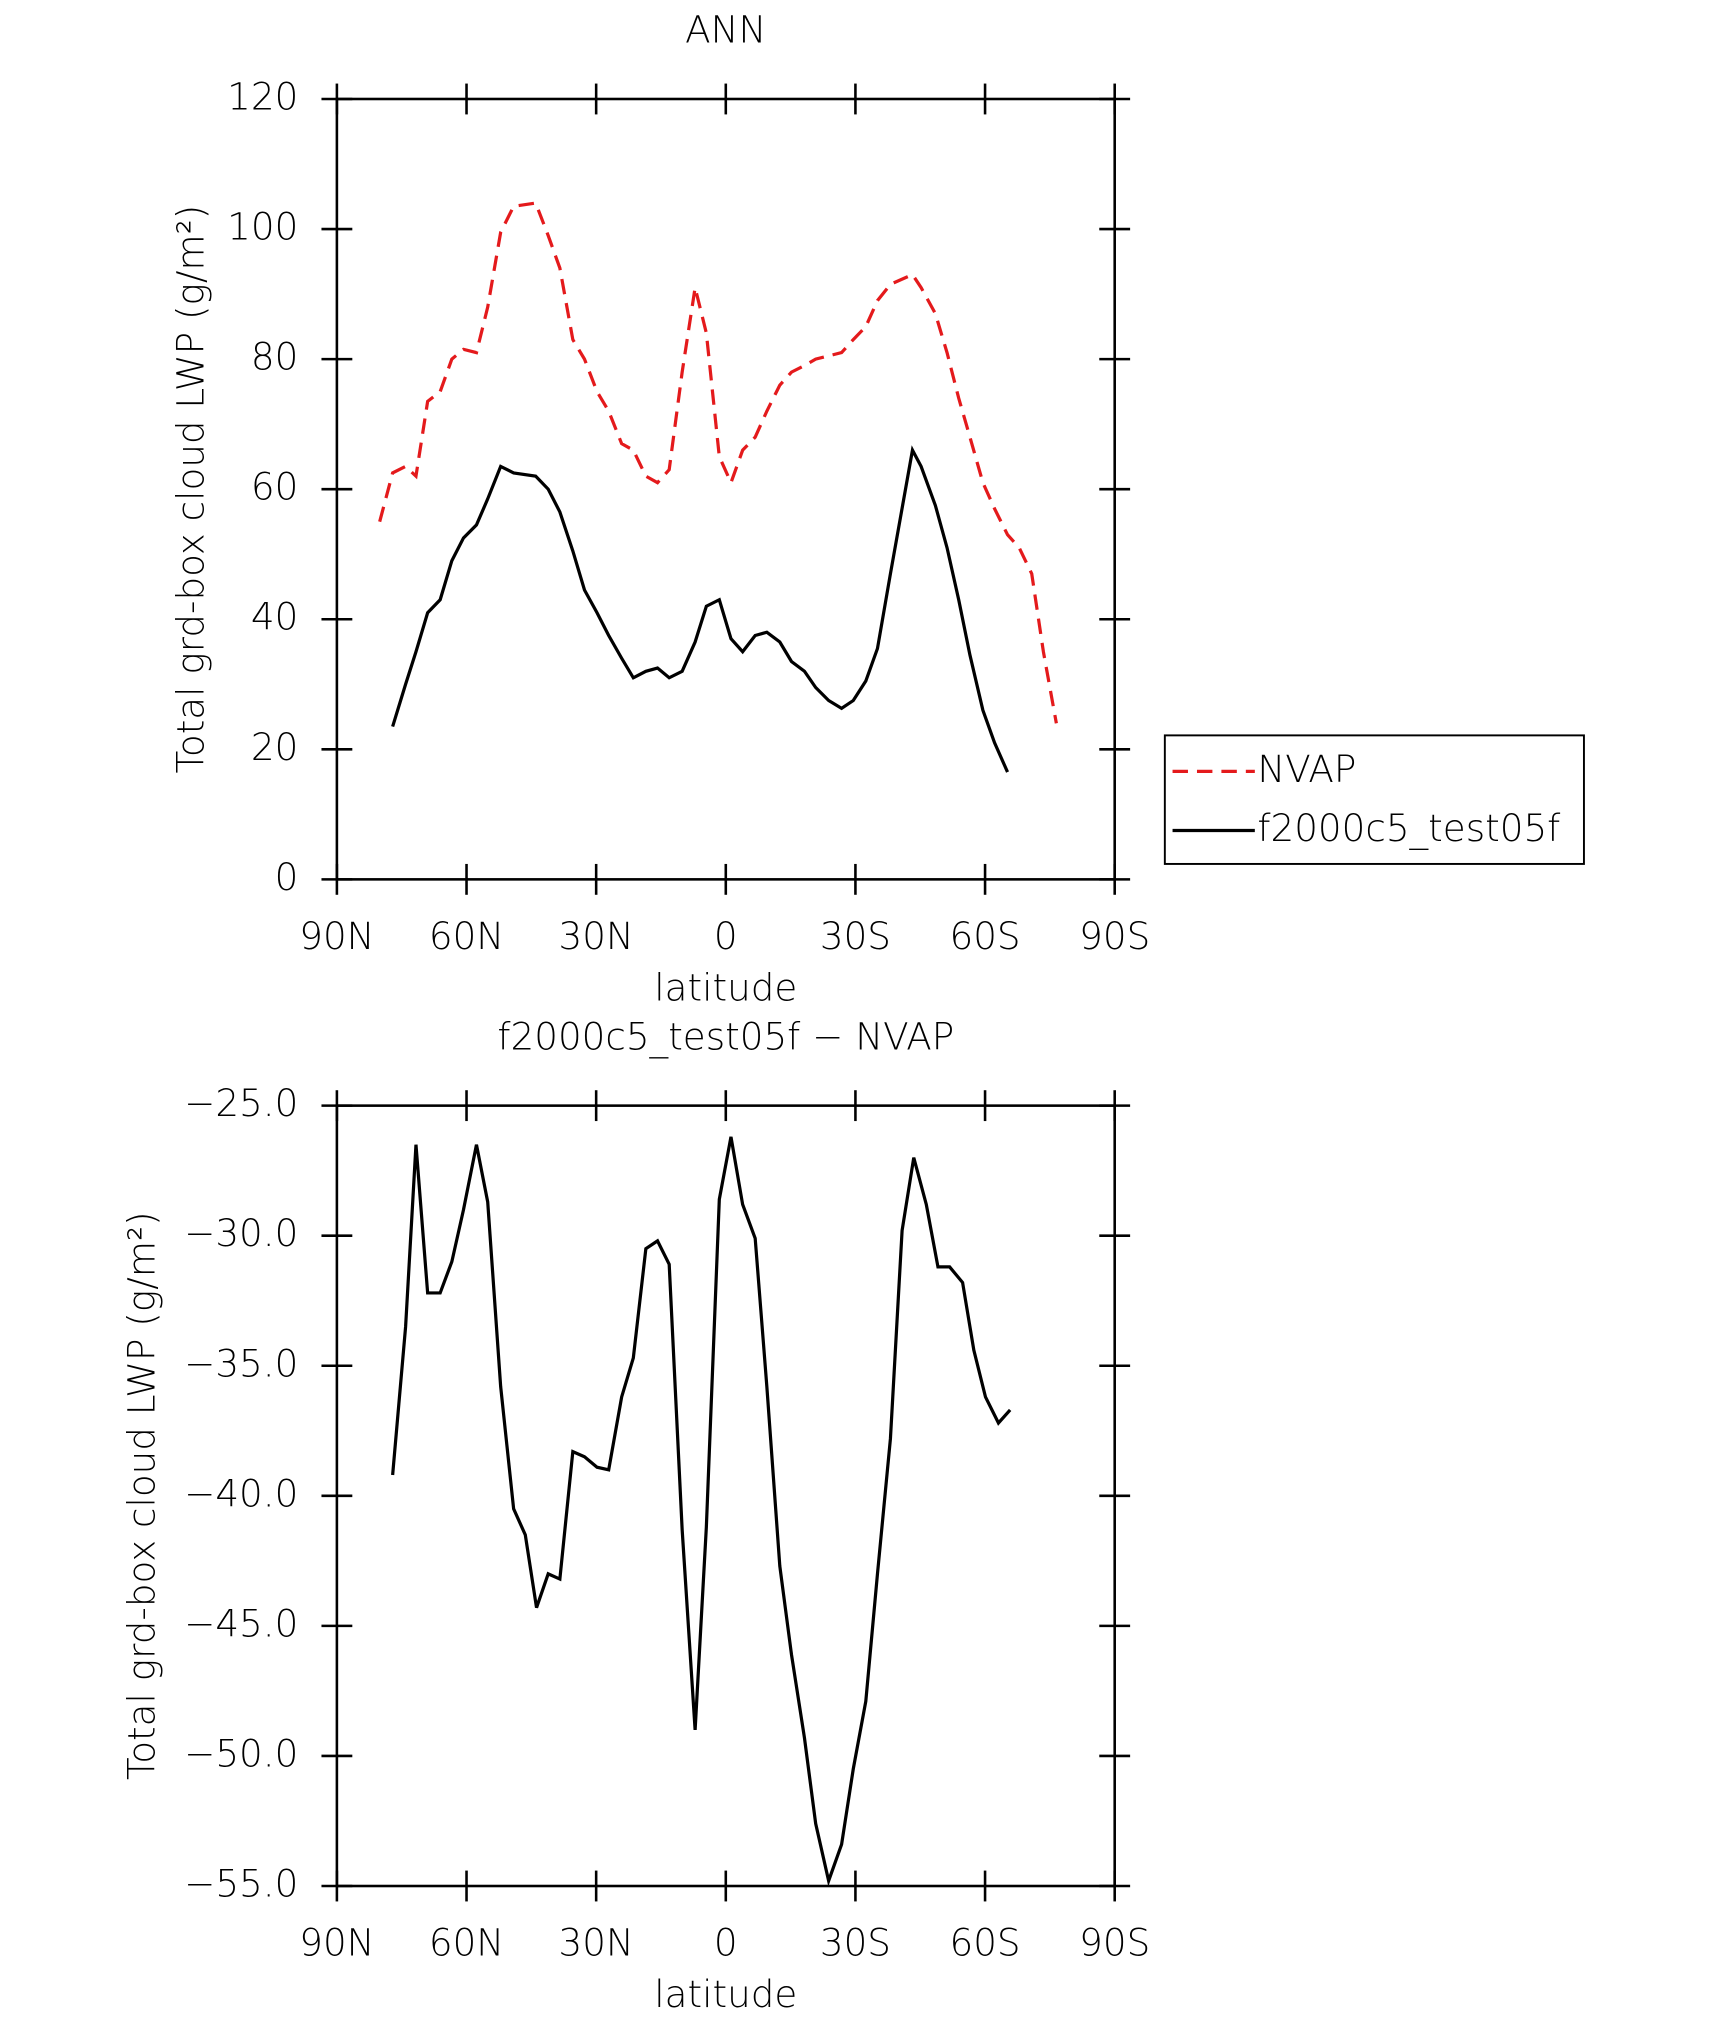 The image size is (1710, 2021). What do you see at coordinates (725, 1036) in the screenshot?
I see `chart-title: f2000c5_test05f − NVAP` at bounding box center [725, 1036].